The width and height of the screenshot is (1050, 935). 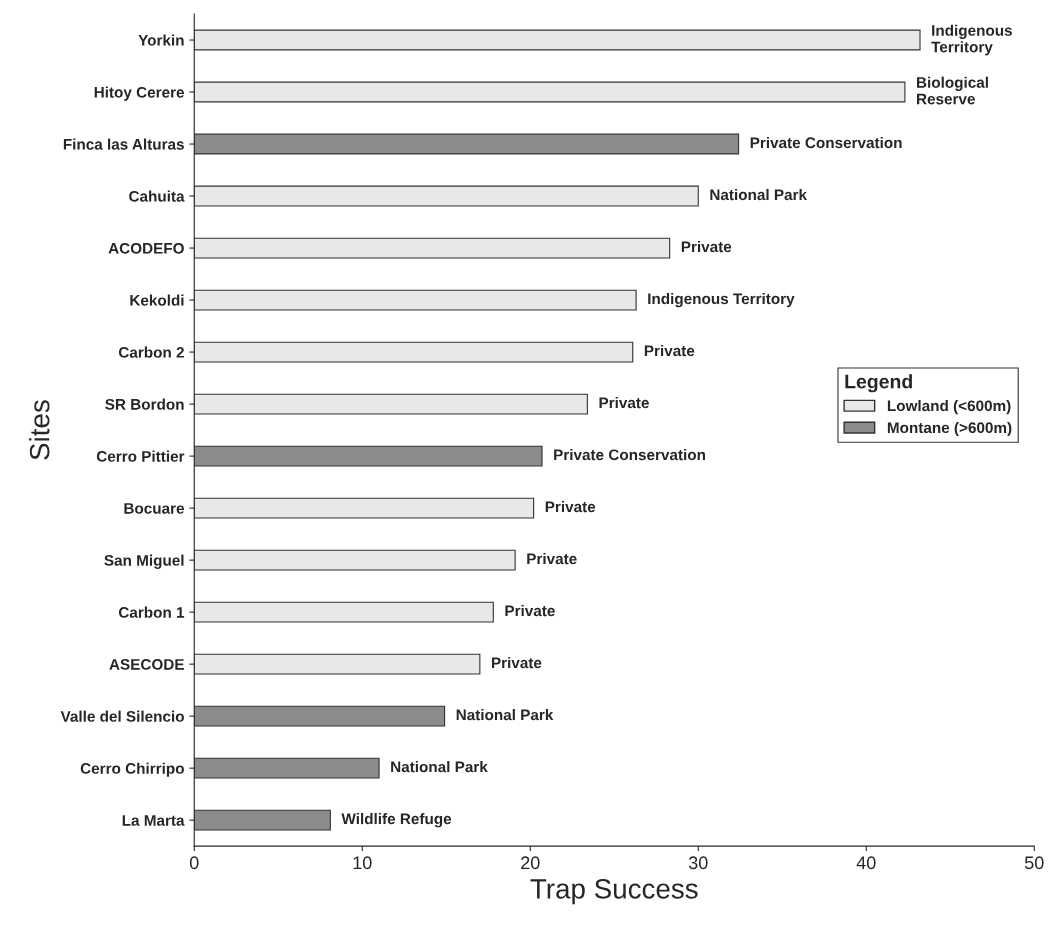 I want to click on y-tick-label: Cahuita, so click(x=157, y=196).